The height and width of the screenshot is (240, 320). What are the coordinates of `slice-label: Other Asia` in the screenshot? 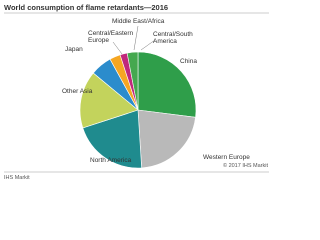 It's located at (77, 91).